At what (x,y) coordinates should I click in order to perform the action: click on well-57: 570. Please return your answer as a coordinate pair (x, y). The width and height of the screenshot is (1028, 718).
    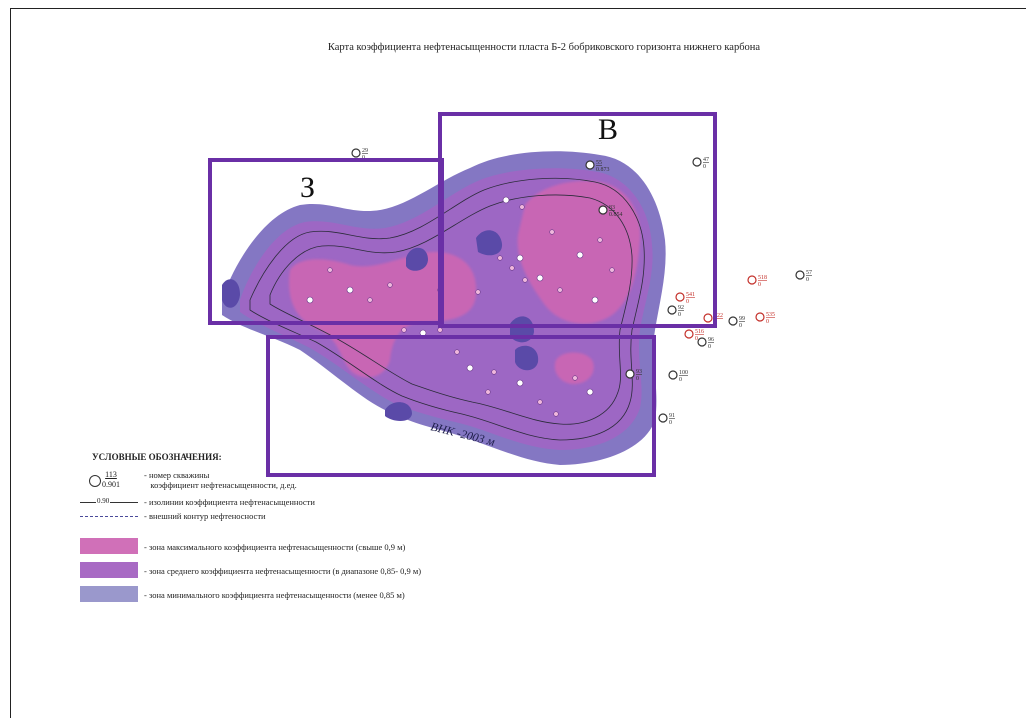
    Looking at the image, I should click on (803, 276).